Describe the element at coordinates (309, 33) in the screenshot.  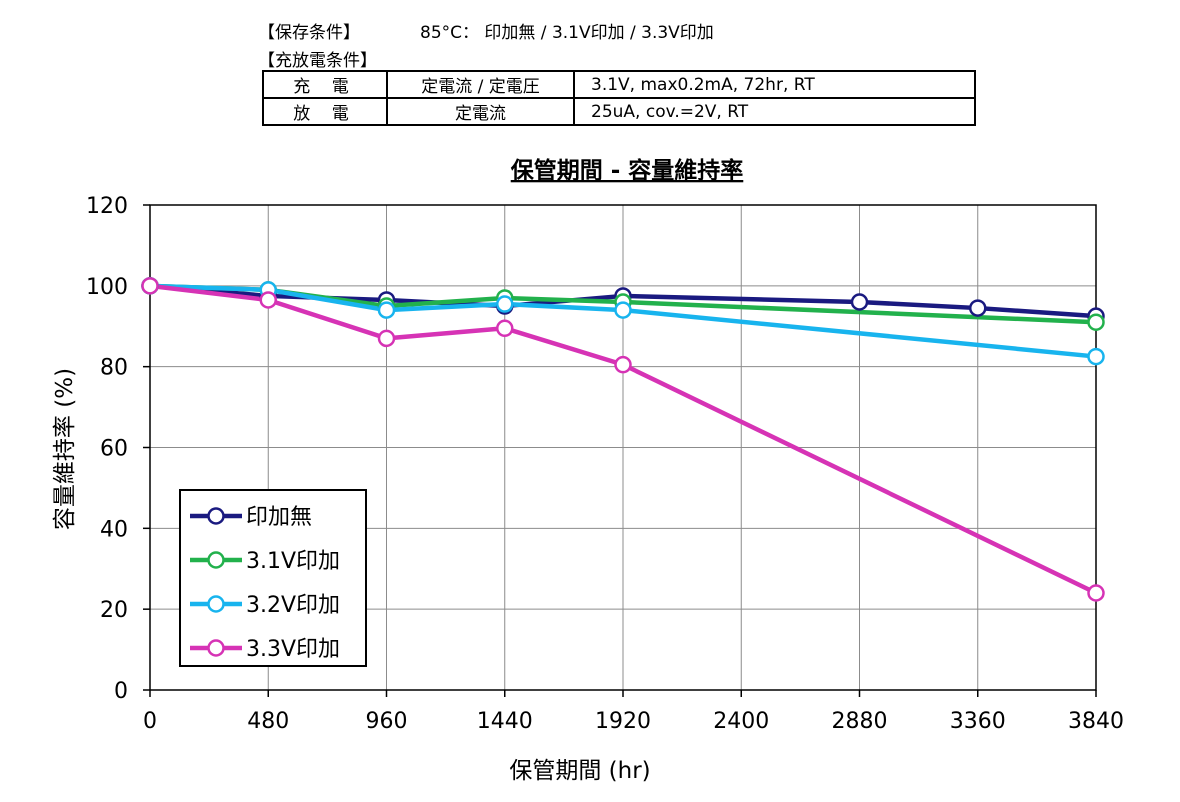
I see `storage-condition-label: 【保存条件】` at that location.